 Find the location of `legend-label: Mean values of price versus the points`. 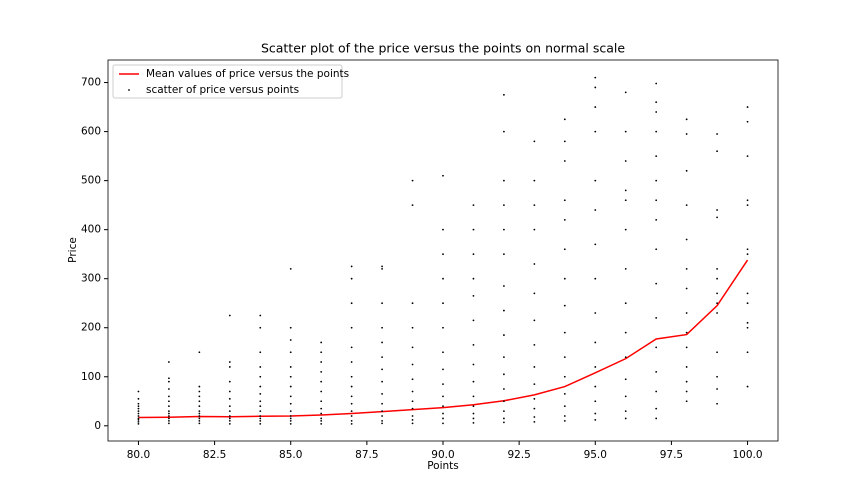

legend-label: Mean values of price versus the points is located at coordinates (247, 74).